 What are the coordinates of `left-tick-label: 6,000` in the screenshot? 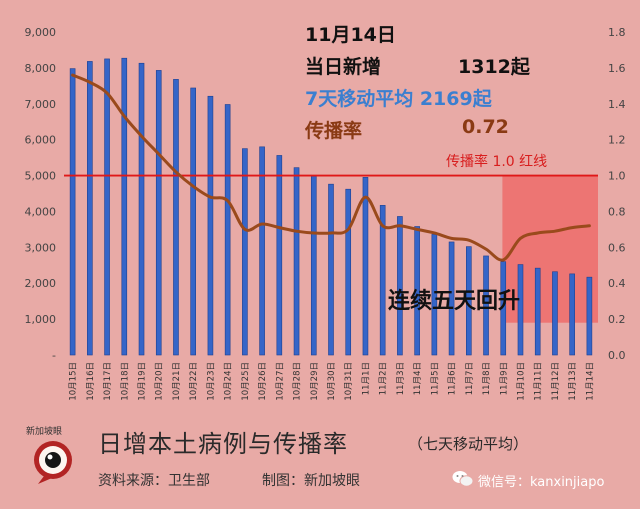 It's located at (41, 140).